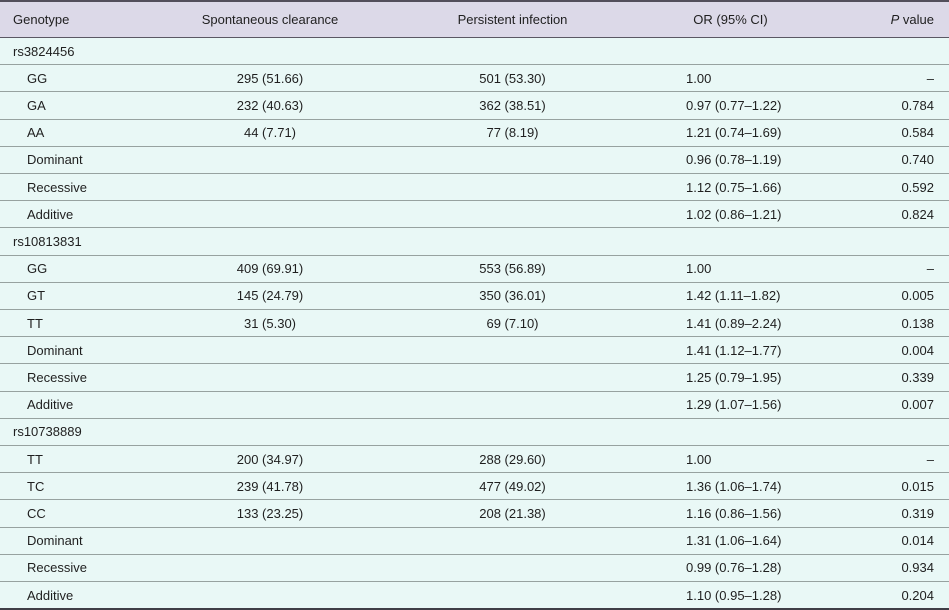 The width and height of the screenshot is (949, 610). Describe the element at coordinates (904, 132) in the screenshot. I see `cell-p-value: 0.584` at that location.